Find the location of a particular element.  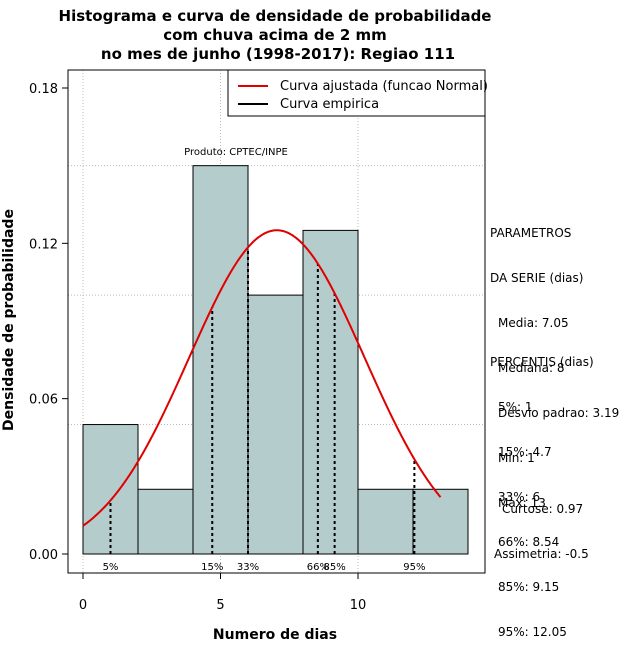

param-media: Media: 7.05 is located at coordinates (533, 323).